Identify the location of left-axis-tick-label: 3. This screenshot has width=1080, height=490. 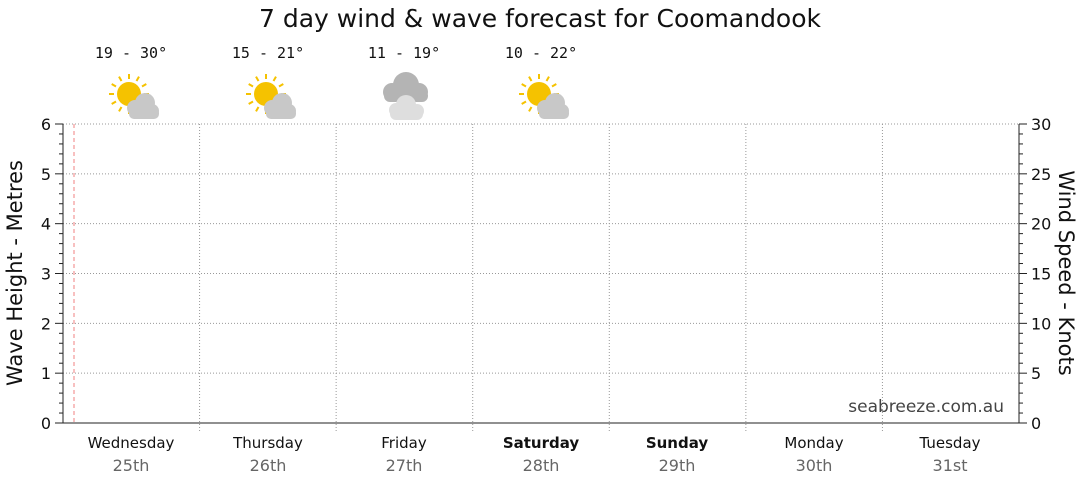
(46, 274).